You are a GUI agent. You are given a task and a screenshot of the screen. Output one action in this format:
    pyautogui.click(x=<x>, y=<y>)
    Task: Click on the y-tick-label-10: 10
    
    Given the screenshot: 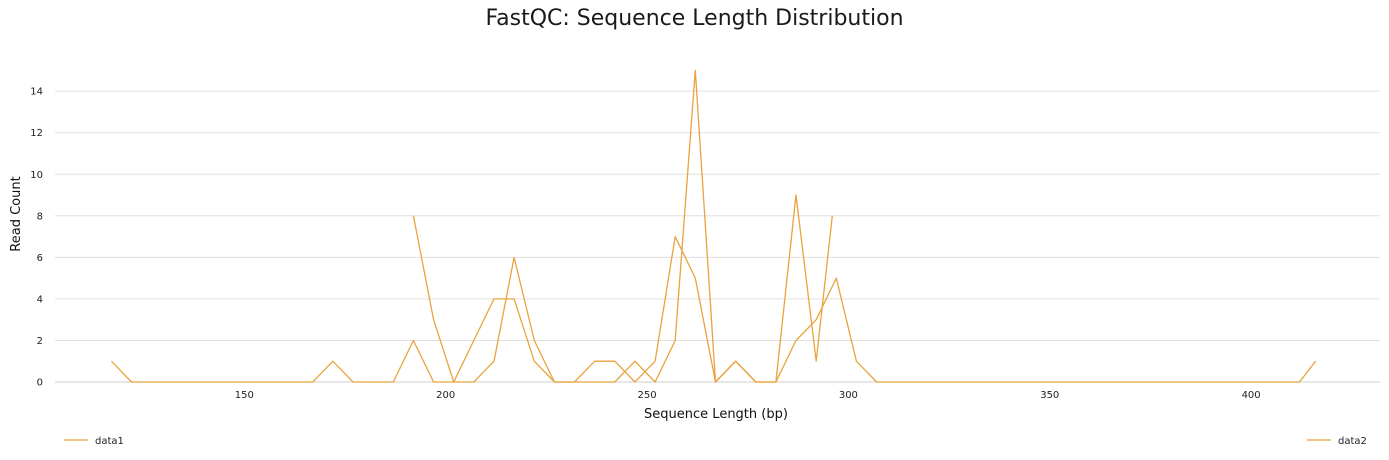 What is the action you would take?
    pyautogui.click(x=36, y=175)
    